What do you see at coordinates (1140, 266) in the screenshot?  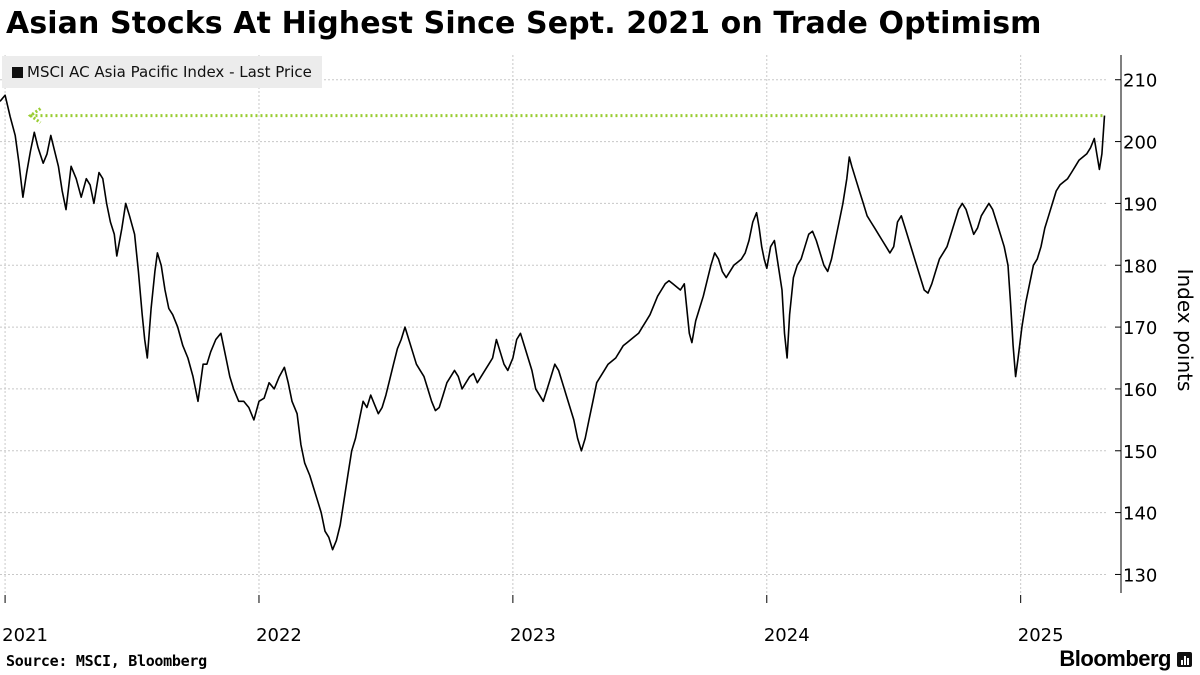 I see `y-tick-label: 180` at bounding box center [1140, 266].